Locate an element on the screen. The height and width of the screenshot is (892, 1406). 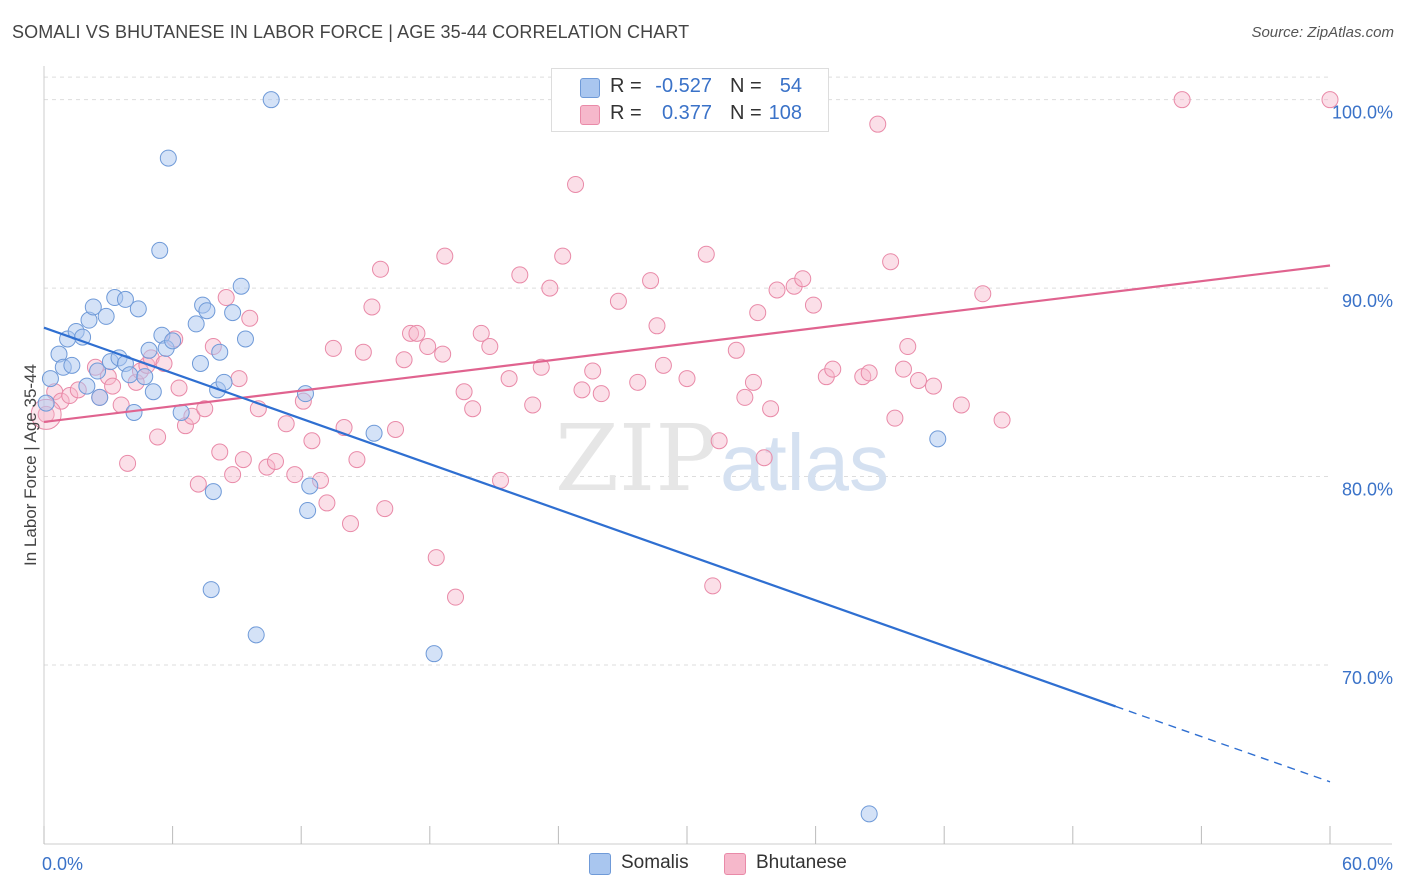
bhutanese-swatch is located at coordinates (735, 864).